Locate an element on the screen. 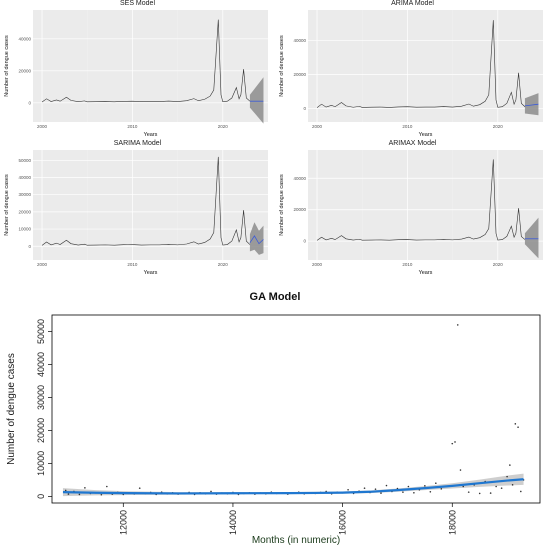 This screenshot has width=550, height=548. x-tick-label: 14000 is located at coordinates (233, 522).